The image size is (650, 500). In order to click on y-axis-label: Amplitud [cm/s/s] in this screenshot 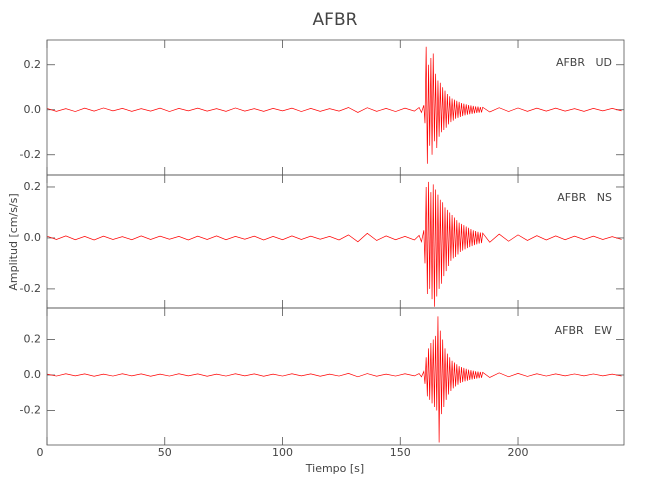, I will do `click(13, 241)`.